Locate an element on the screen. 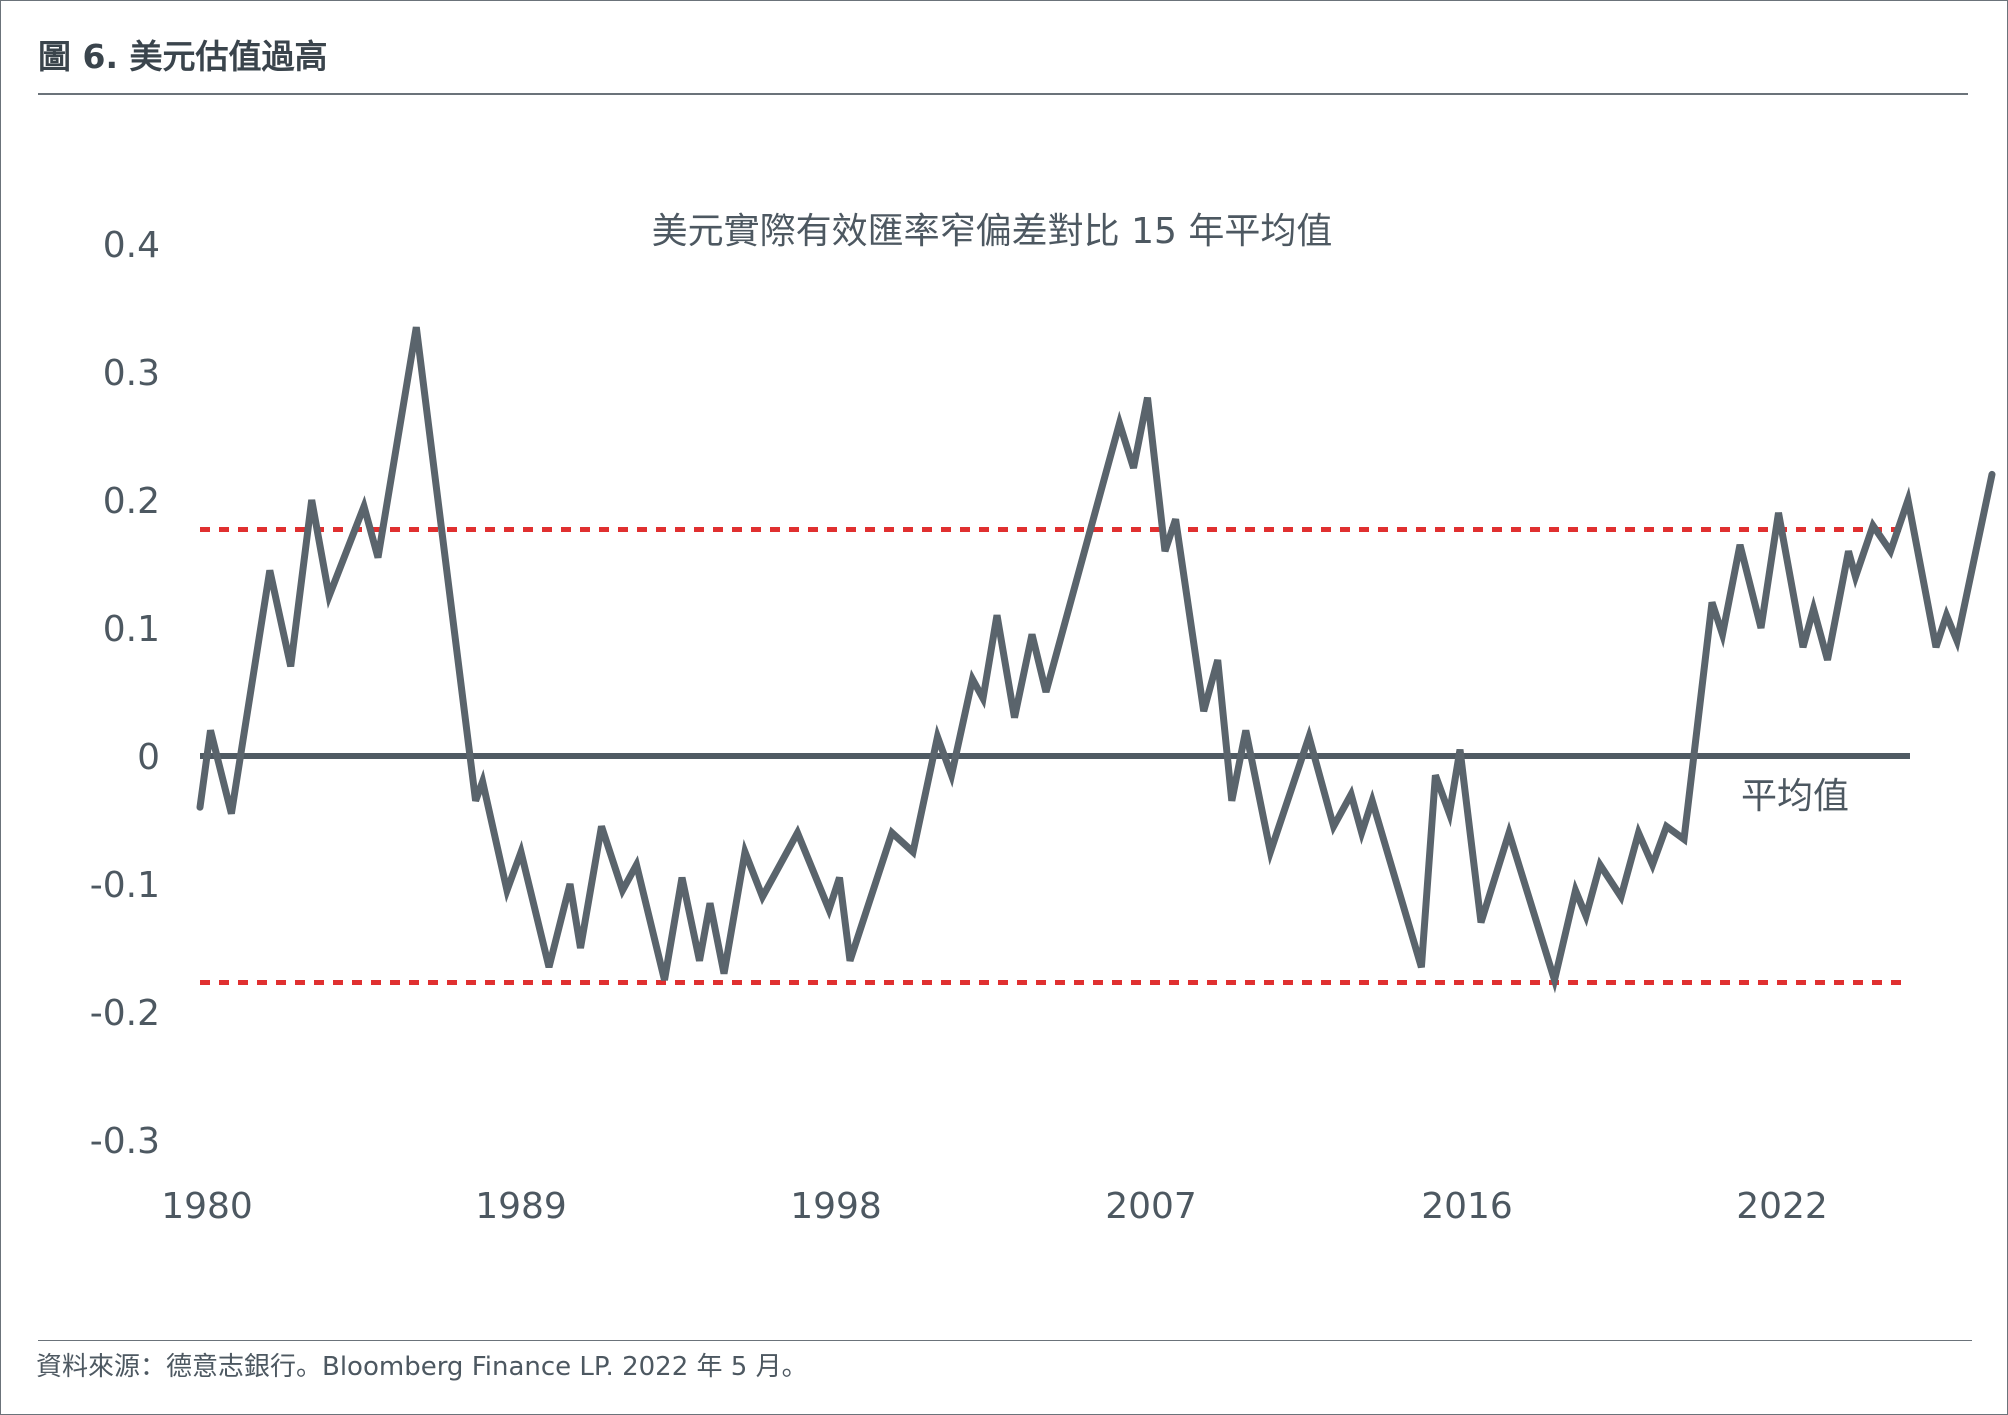 The height and width of the screenshot is (1415, 2008). figure-title: 圖 6. 美元估值過高 is located at coordinates (183, 56).